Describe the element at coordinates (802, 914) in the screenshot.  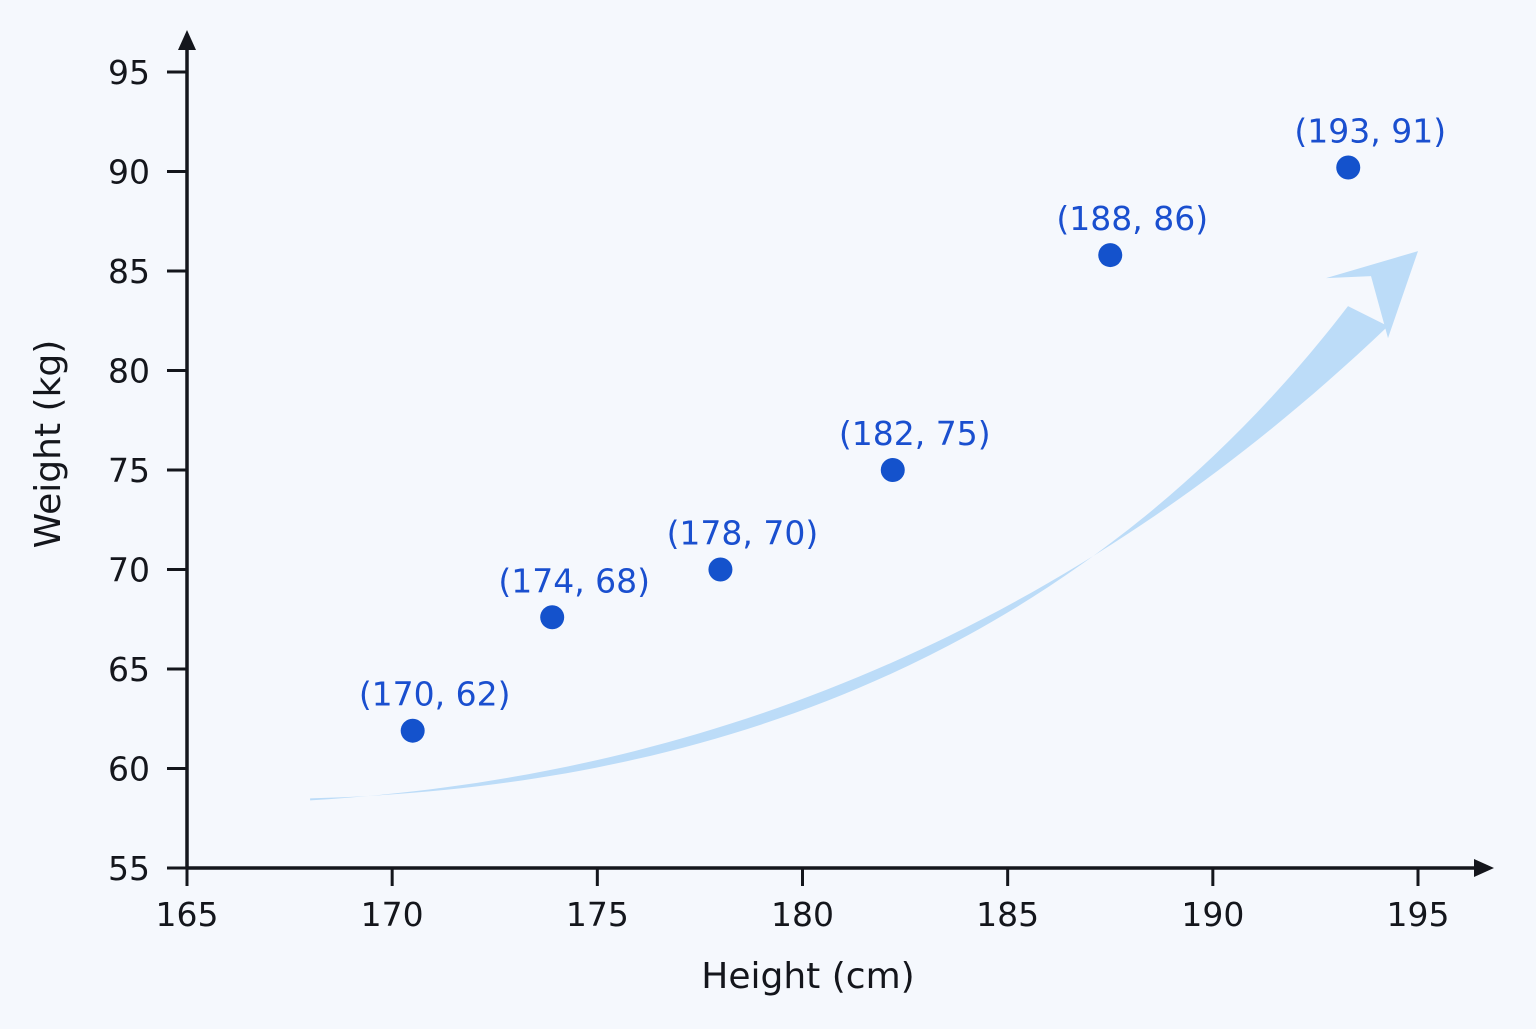
I see `x-tick-label: 180` at that location.